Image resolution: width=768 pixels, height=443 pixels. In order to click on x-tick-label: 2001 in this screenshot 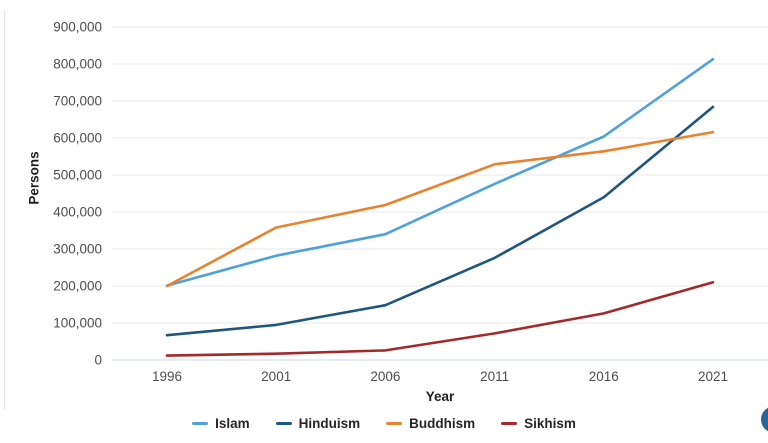, I will do `click(276, 376)`.